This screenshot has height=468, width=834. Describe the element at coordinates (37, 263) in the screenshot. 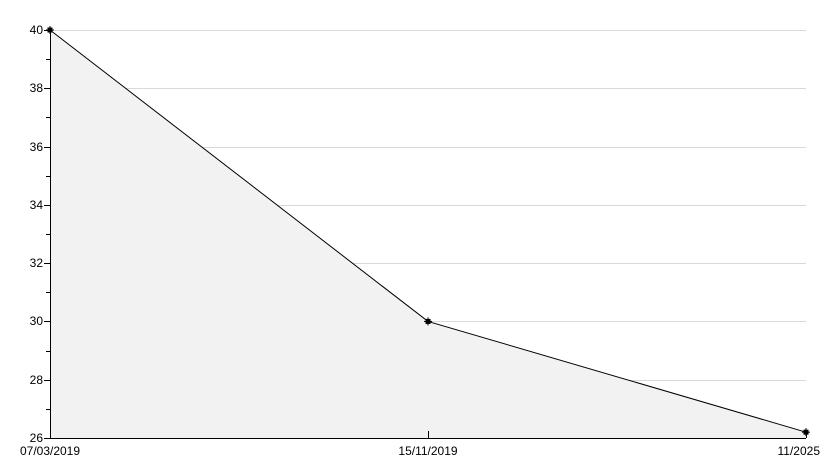

I see `y-tick-label: 32` at that location.